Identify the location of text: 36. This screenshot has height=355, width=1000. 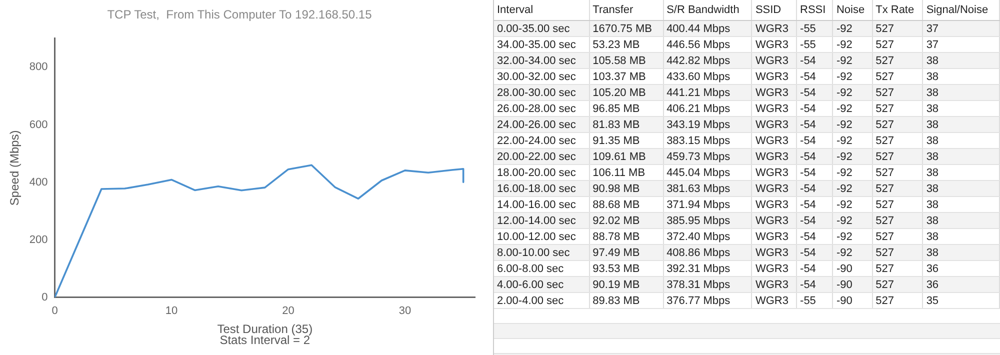
(961, 268).